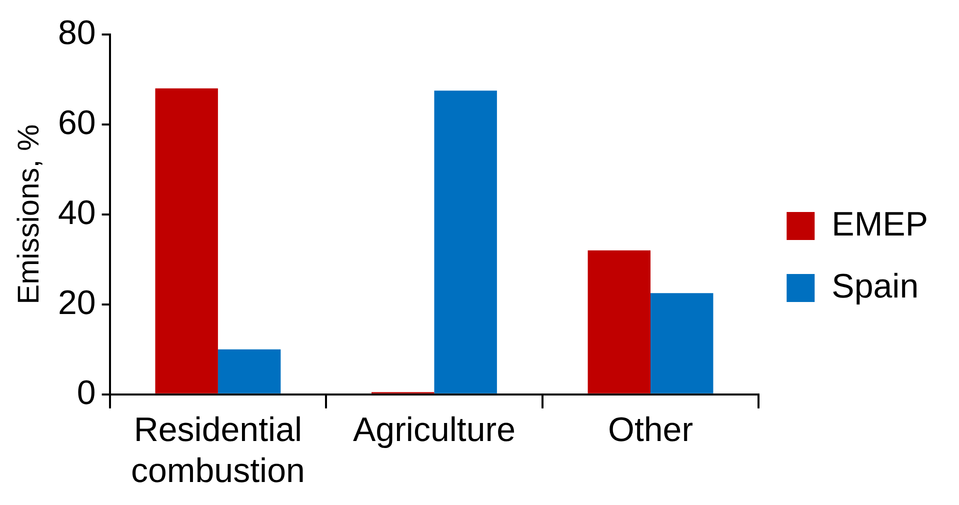  What do you see at coordinates (880, 224) in the screenshot?
I see `legend-label: EMEP` at bounding box center [880, 224].